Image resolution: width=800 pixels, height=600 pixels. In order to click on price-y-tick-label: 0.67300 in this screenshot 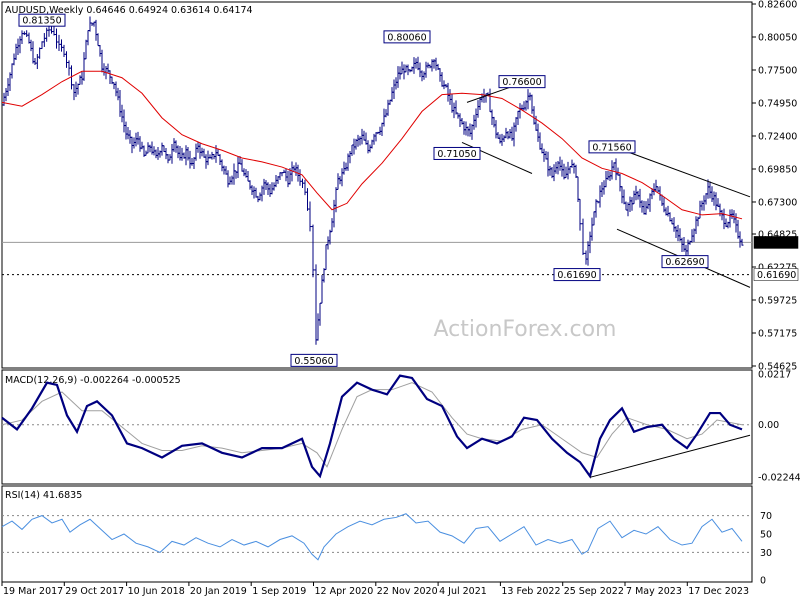, I will do `click(777, 202)`.